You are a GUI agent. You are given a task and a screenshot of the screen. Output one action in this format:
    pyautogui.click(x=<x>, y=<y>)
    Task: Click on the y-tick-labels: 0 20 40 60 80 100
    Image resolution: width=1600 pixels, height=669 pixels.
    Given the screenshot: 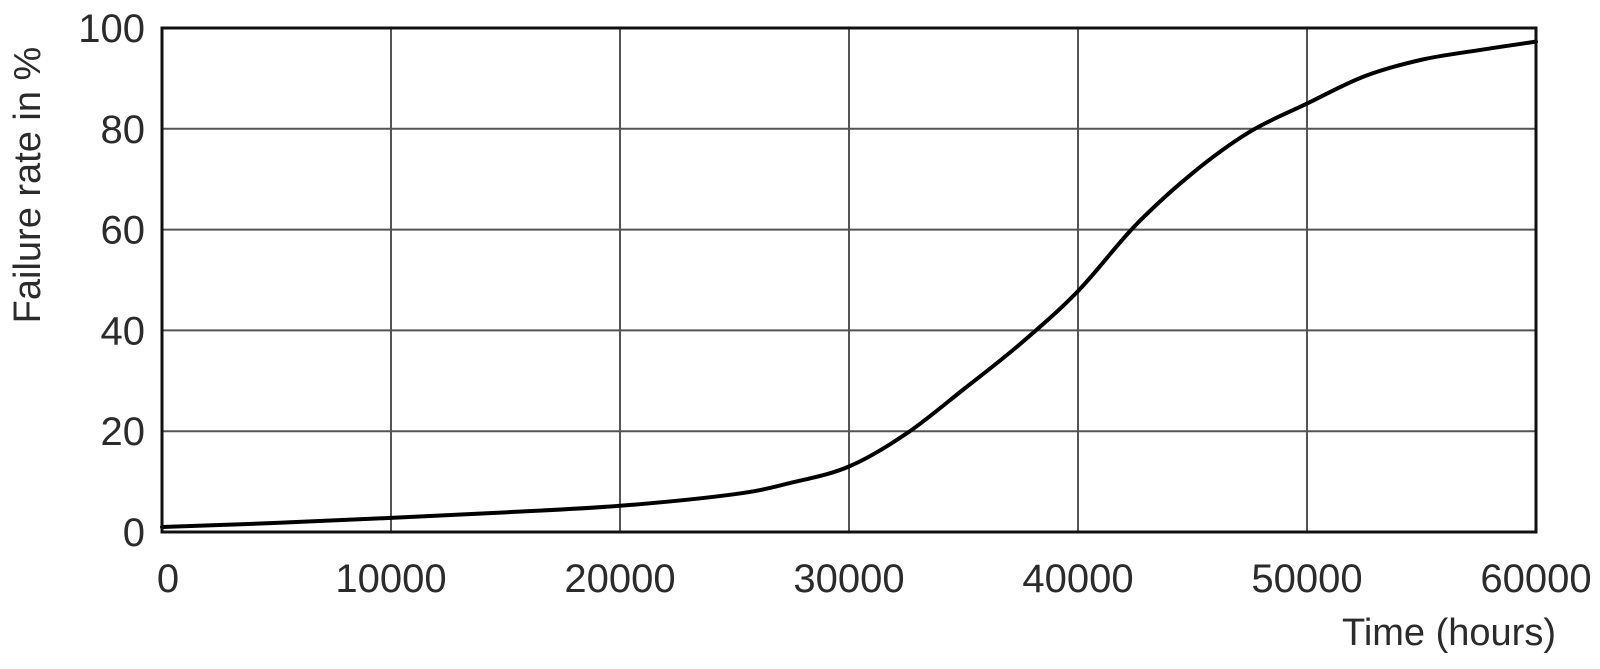 What is the action you would take?
    pyautogui.click(x=111, y=281)
    